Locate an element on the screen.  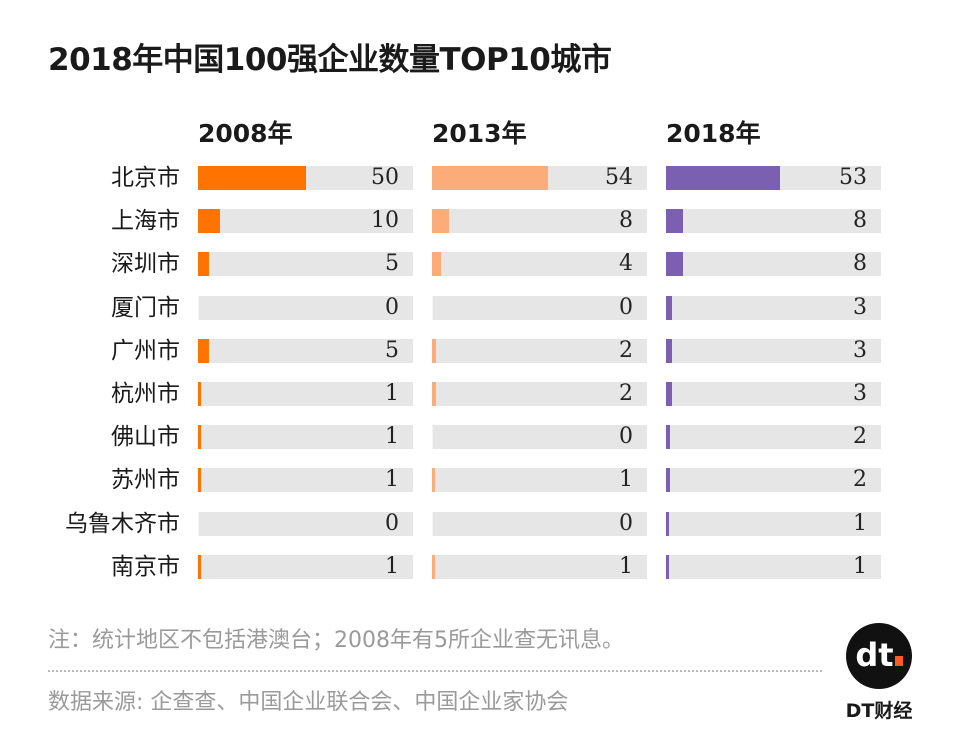
series-header: 2013年 is located at coordinates (479, 133).